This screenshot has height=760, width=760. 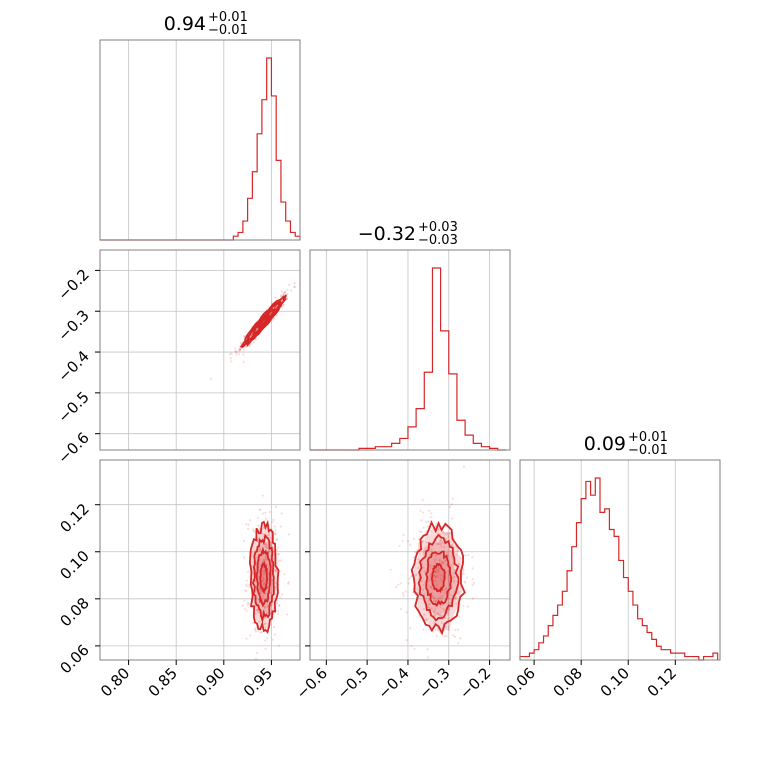 What do you see at coordinates (626, 444) in the screenshot?
I see `title-2: 0.09 +0.01−0.01` at bounding box center [626, 444].